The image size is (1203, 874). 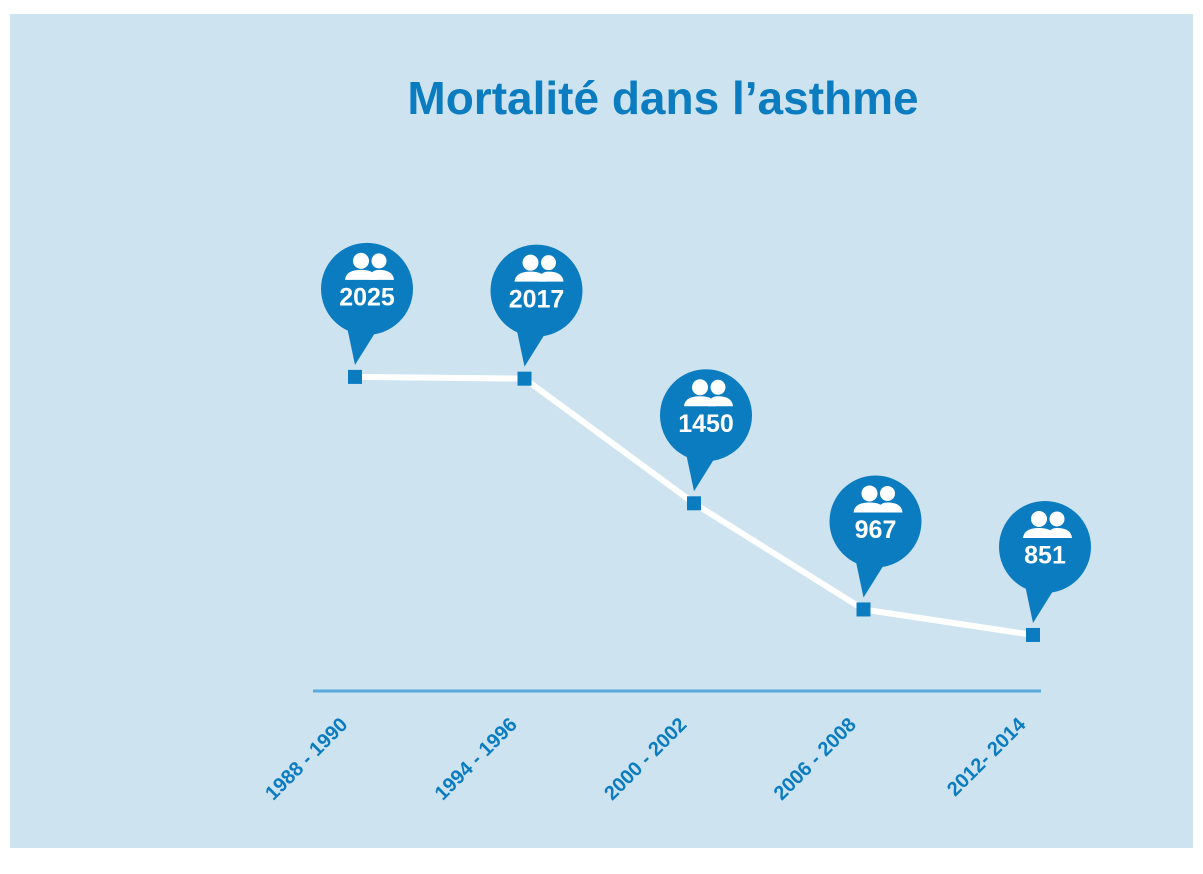 I want to click on value-label: 967, so click(x=876, y=530).